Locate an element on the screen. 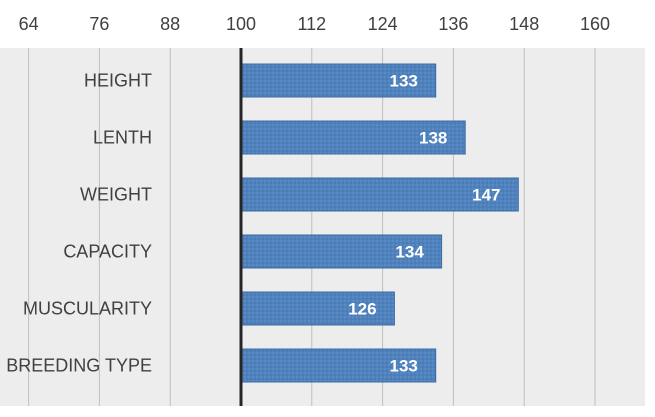  x-tick-label-148: 148 is located at coordinates (524, 24).